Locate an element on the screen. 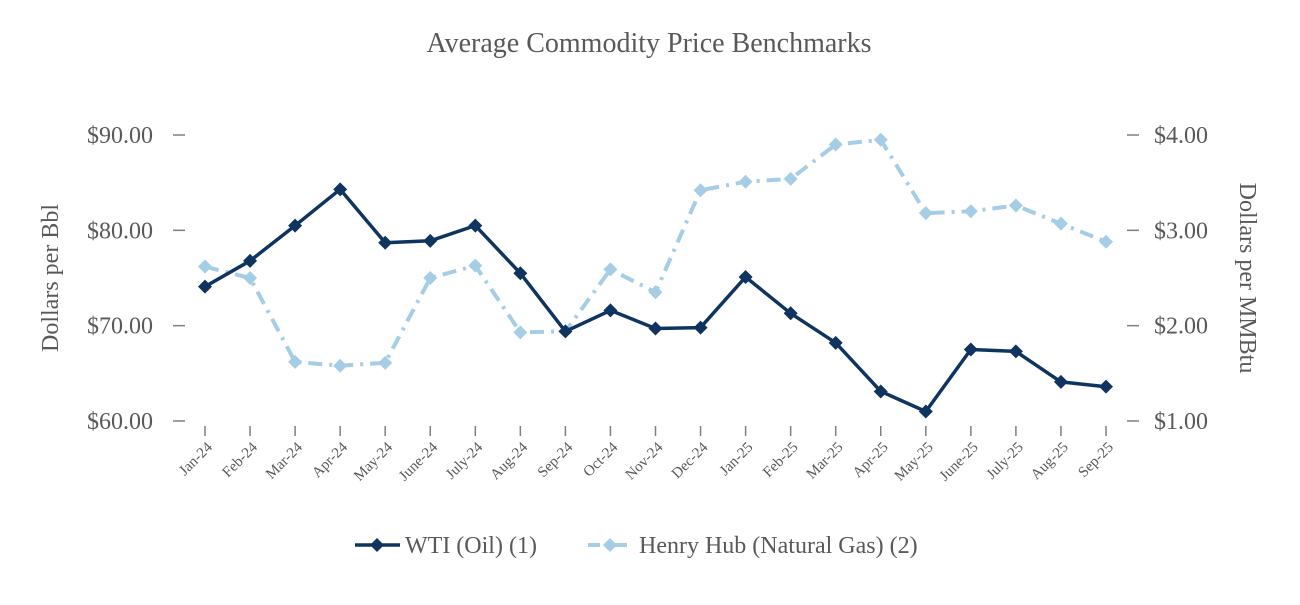 This screenshot has height=605, width=1300. right-y-axis: $1.00 $2.00 $3.00 $4.00 is located at coordinates (1167, 279).